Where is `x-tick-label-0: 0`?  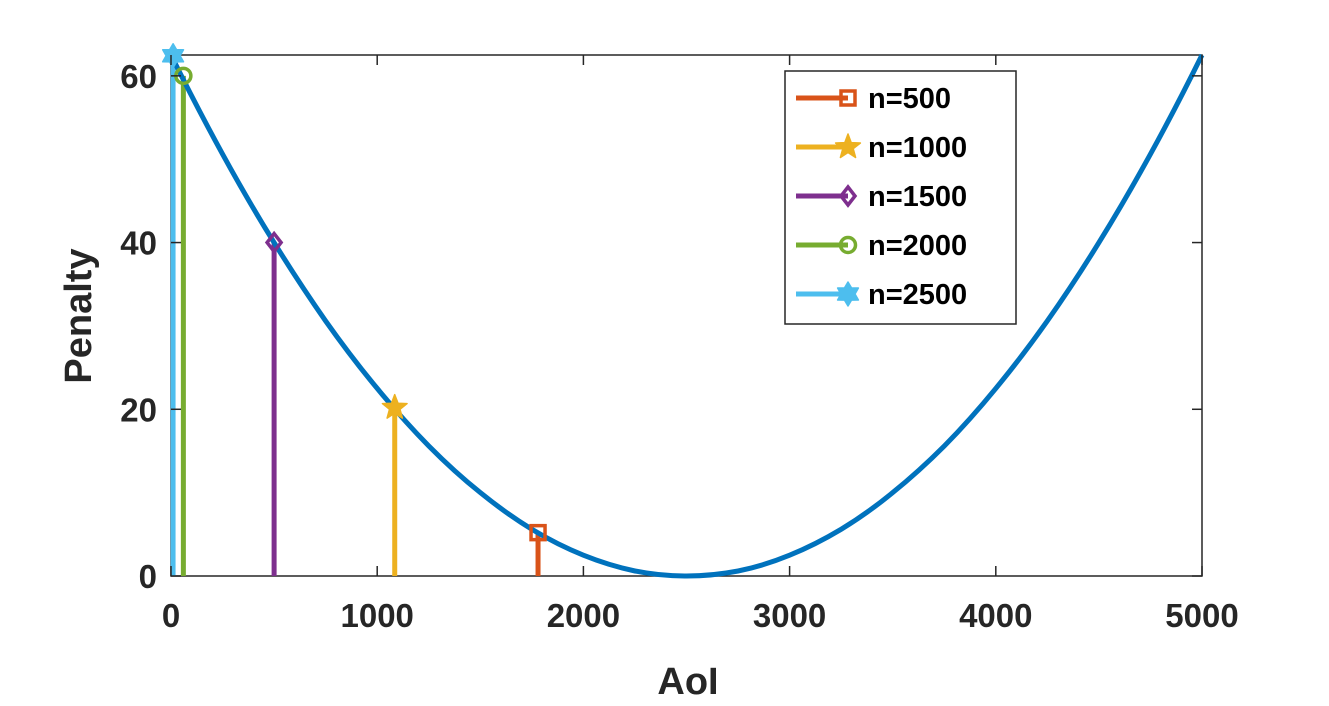
x-tick-label-0: 0 is located at coordinates (171, 615).